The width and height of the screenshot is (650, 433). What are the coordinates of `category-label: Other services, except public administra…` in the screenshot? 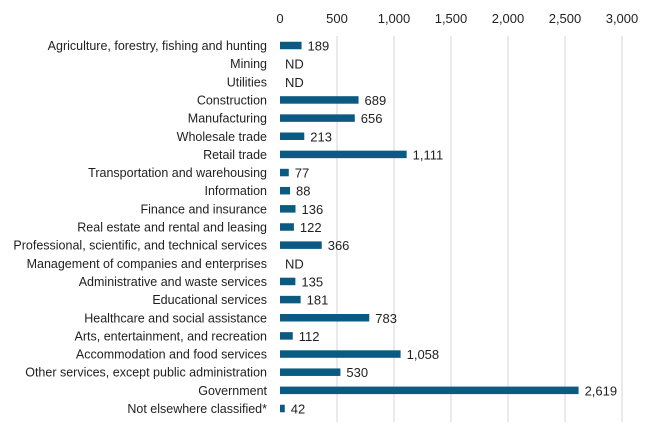 It's located at (146, 373).